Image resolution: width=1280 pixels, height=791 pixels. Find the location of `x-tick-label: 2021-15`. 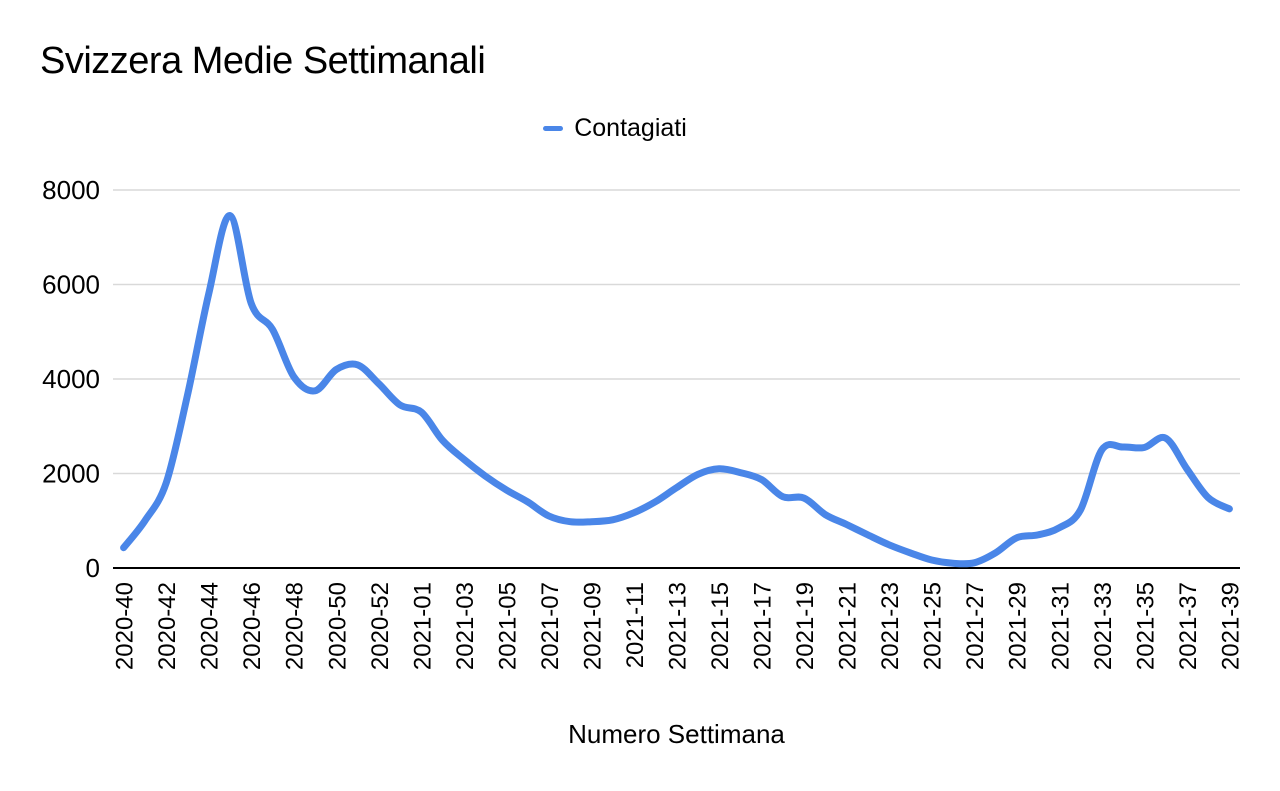

x-tick-label: 2021-15 is located at coordinates (720, 626).